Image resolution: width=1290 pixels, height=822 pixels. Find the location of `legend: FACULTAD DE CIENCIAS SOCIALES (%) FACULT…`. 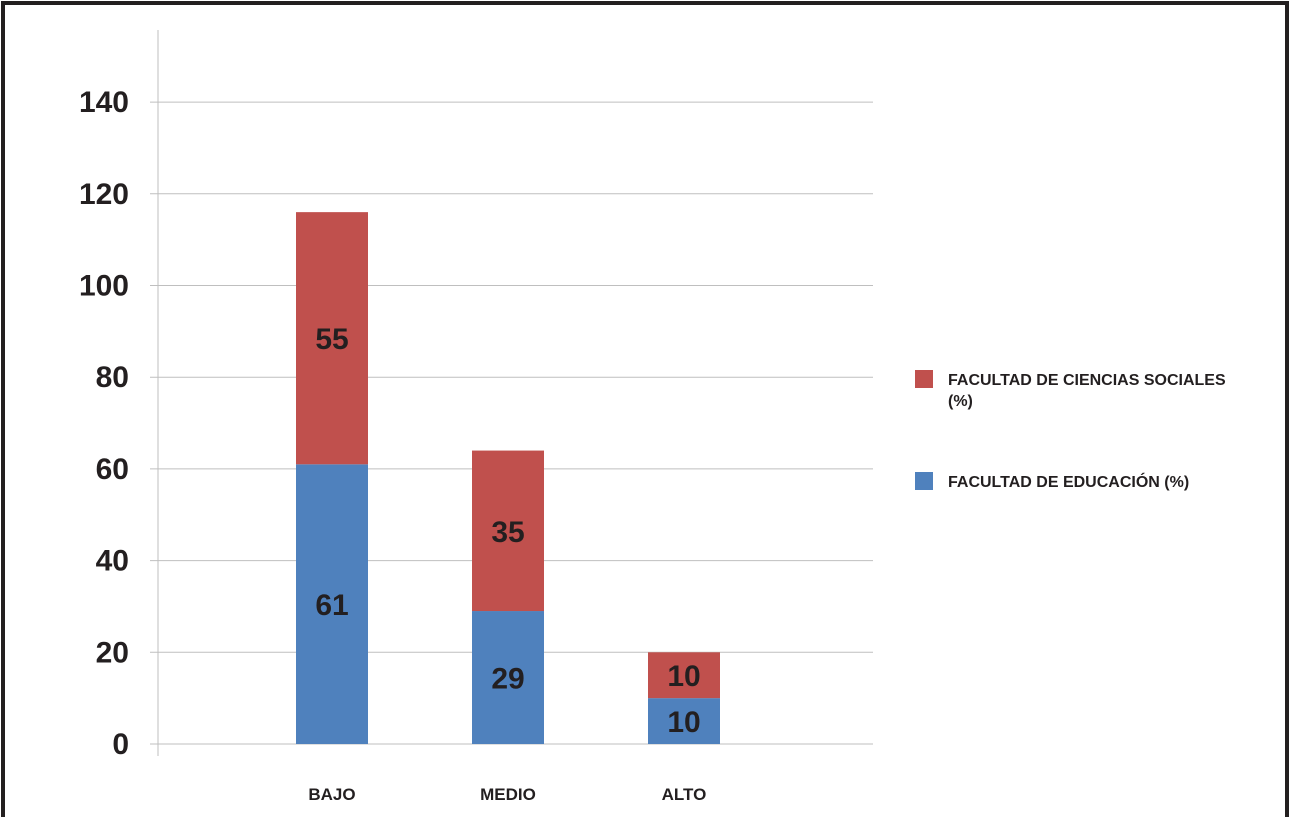

legend: FACULTAD DE CIENCIAS SOCIALES (%) FACULT… is located at coordinates (1080, 470).